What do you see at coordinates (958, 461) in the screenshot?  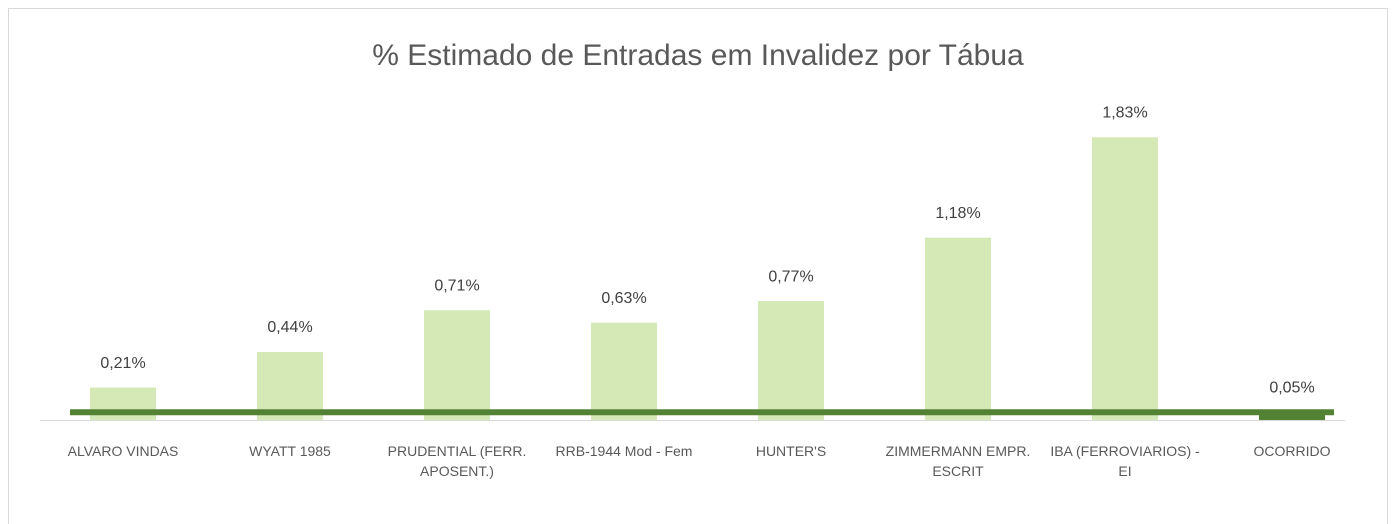 I see `x-tick-label: ZIMMERMANN EMPR. ESCRIT` at bounding box center [958, 461].